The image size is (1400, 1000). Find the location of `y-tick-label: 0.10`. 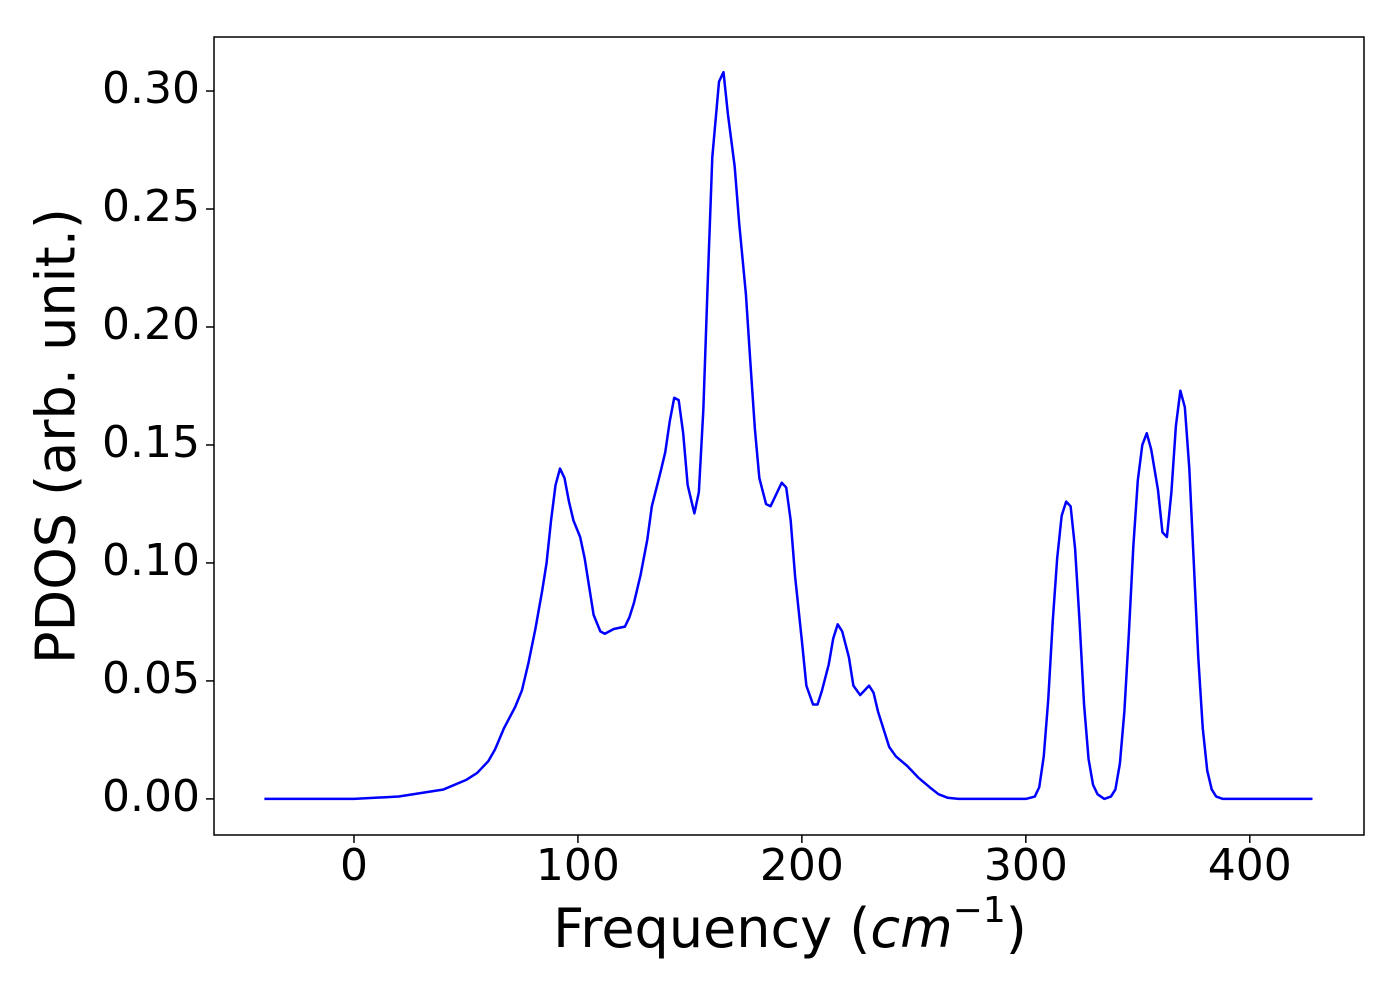

y-tick-label: 0.10 is located at coordinates (151, 560).